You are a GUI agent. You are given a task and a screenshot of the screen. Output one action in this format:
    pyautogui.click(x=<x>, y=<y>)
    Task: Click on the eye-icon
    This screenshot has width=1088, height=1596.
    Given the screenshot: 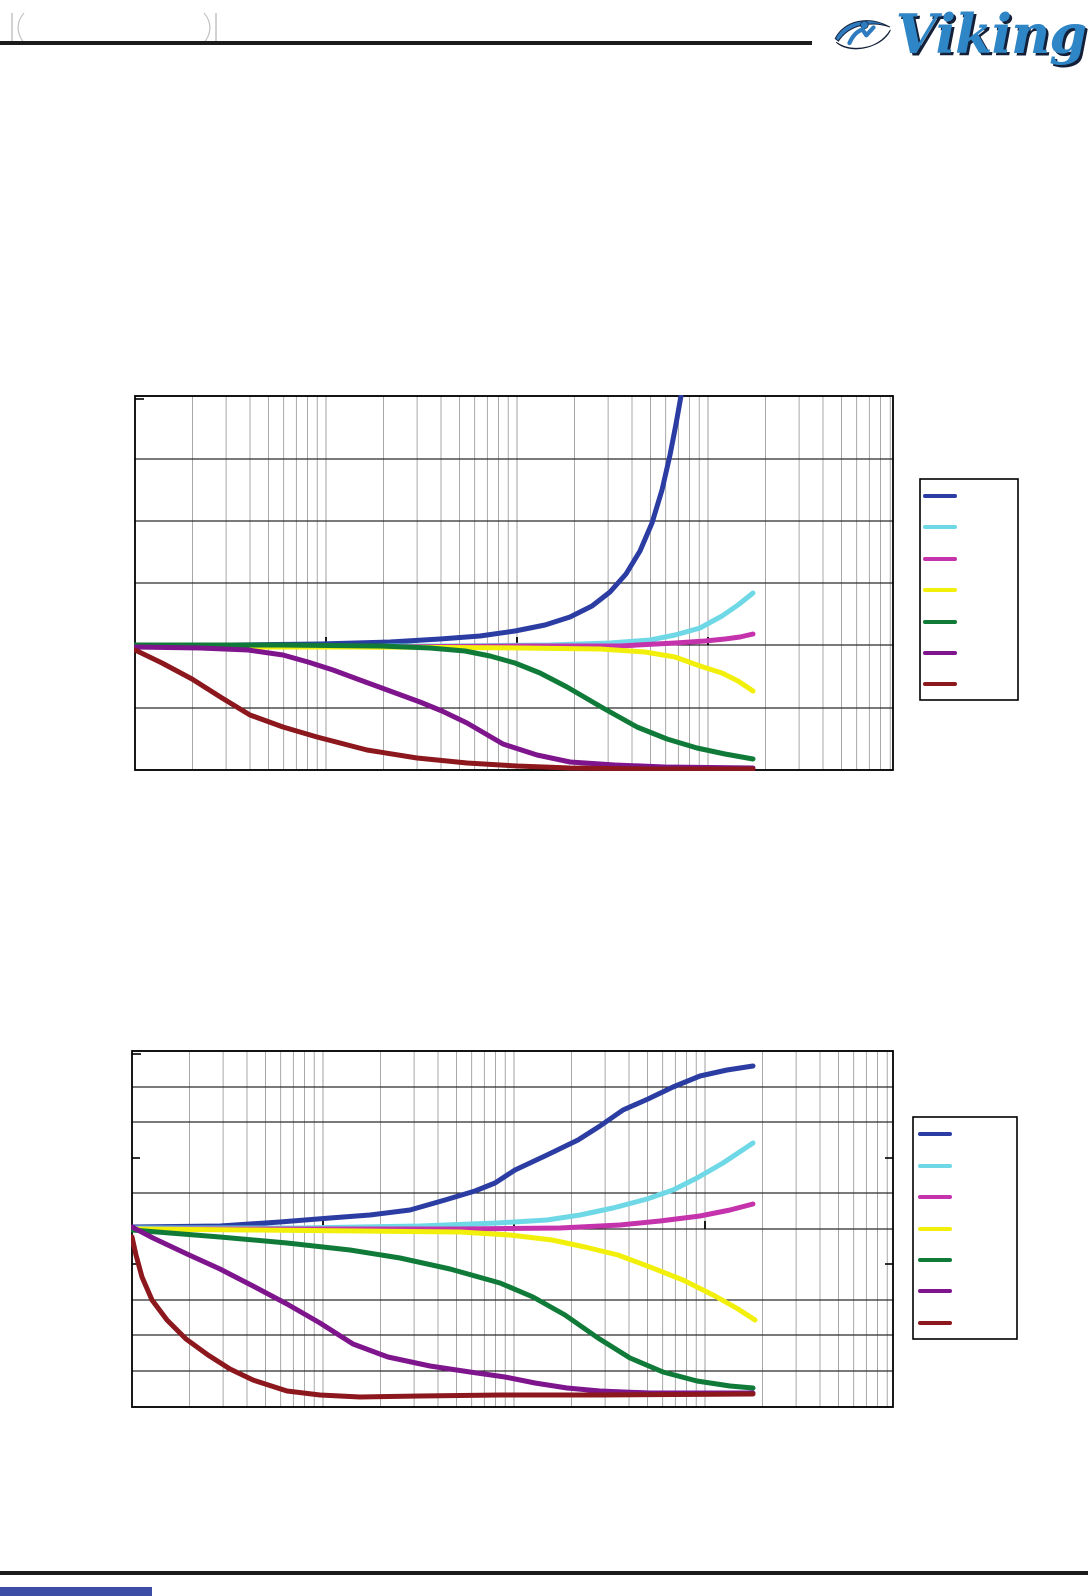 What is the action you would take?
    pyautogui.click(x=862, y=35)
    